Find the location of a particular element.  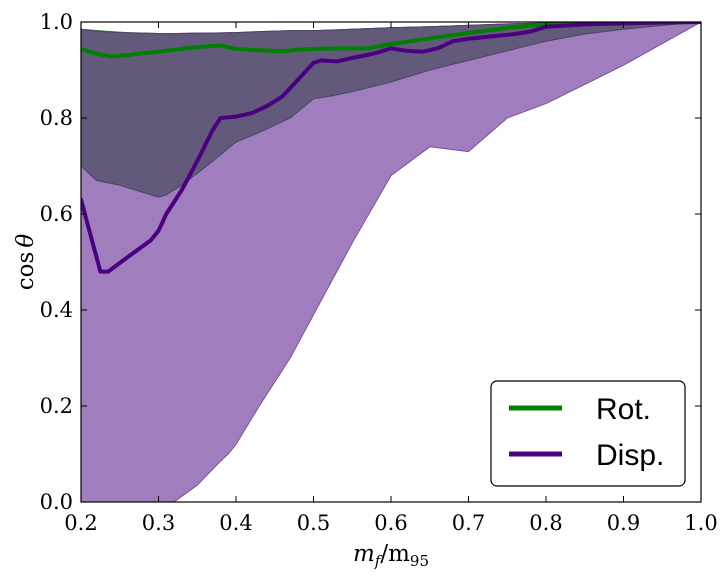

y-tick-label: 1.0 is located at coordinates (56, 22).